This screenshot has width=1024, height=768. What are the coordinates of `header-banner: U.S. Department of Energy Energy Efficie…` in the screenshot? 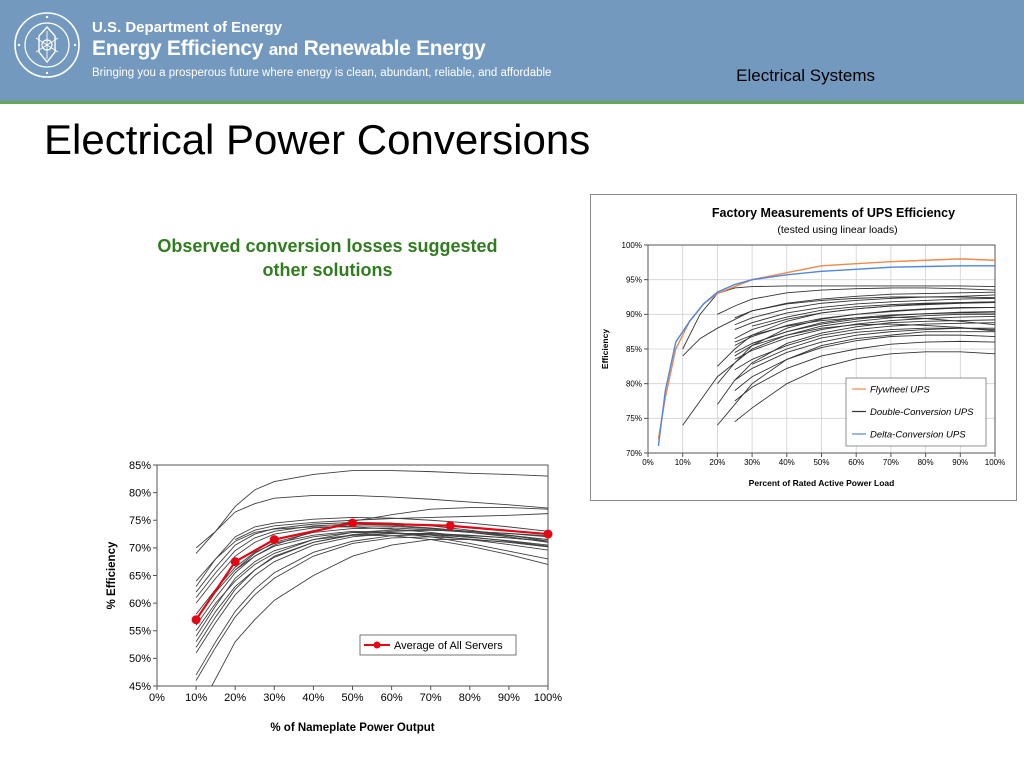 It's located at (512, 50).